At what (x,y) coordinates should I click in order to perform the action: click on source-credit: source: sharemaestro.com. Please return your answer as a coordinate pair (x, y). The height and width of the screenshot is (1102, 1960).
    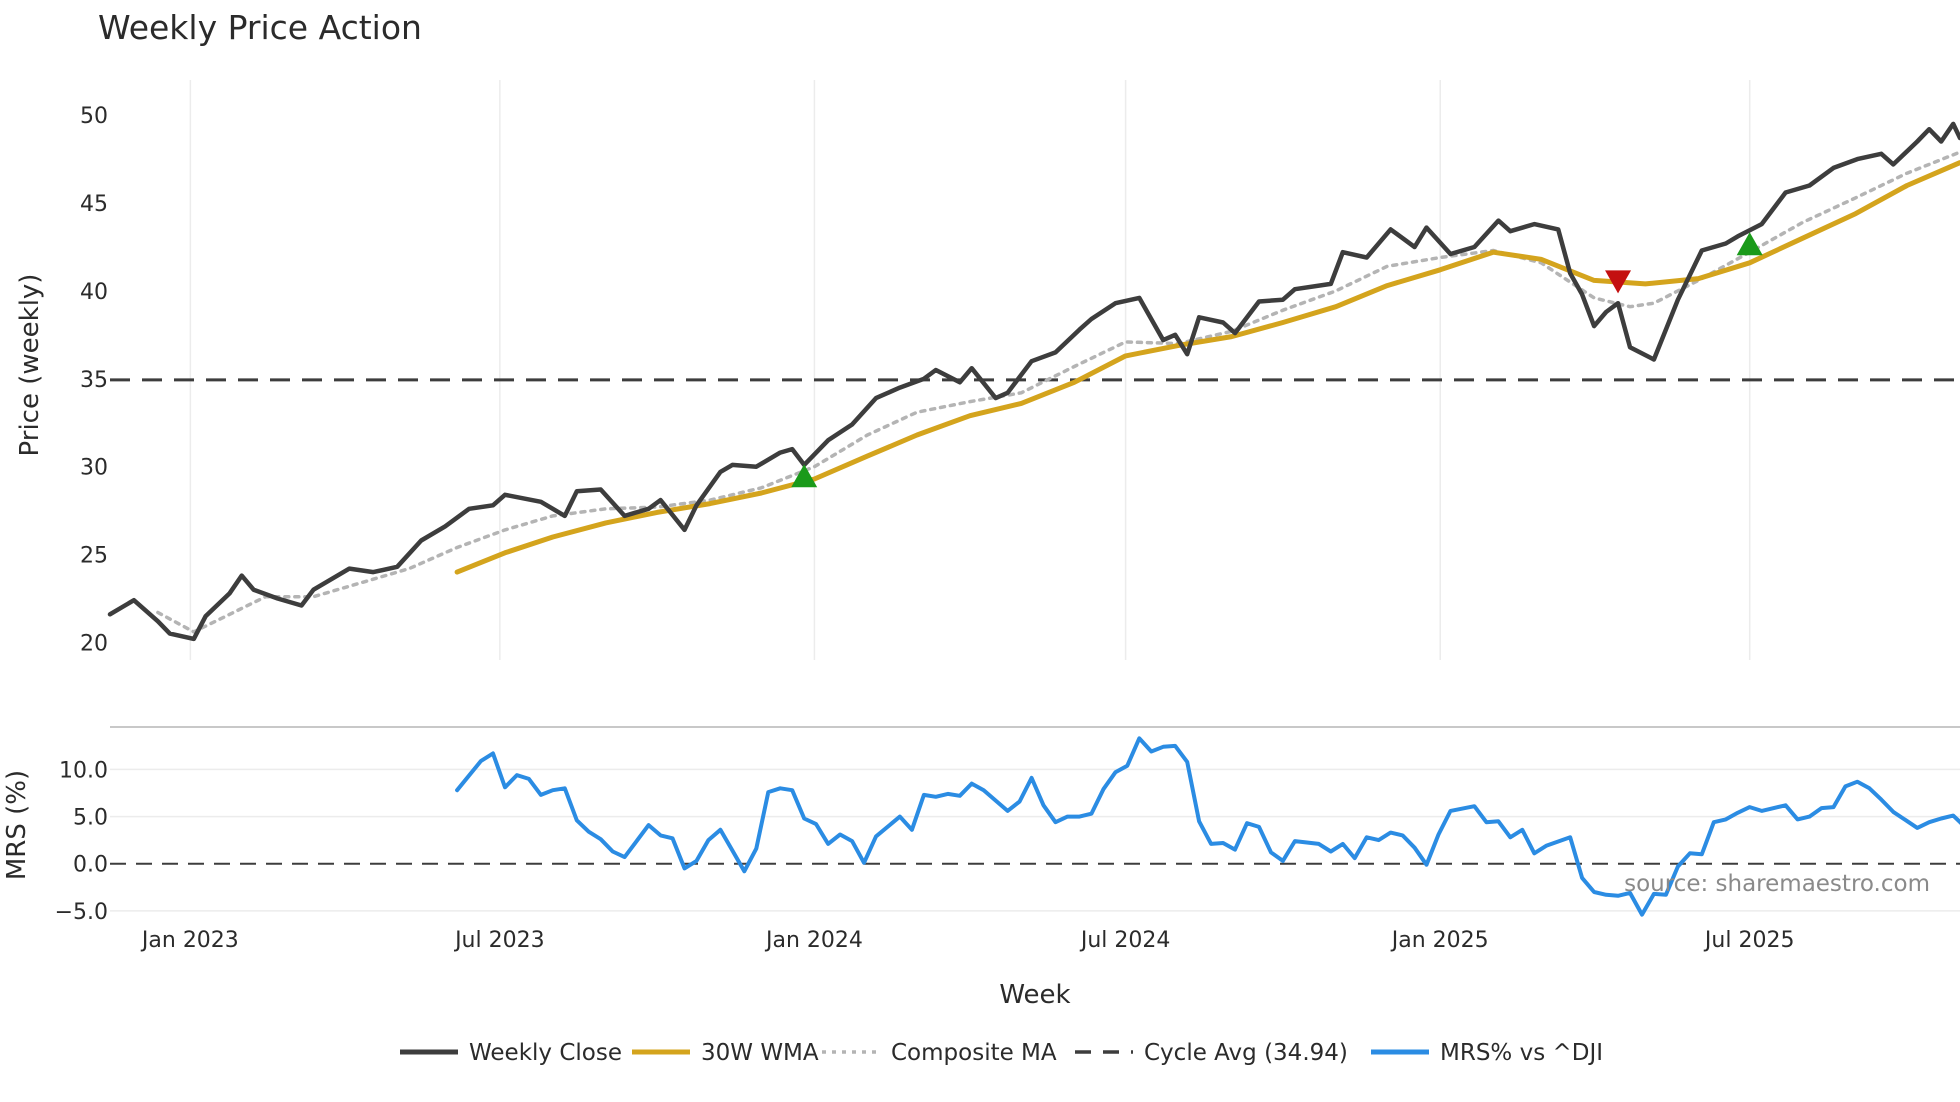
    Looking at the image, I should click on (1777, 884).